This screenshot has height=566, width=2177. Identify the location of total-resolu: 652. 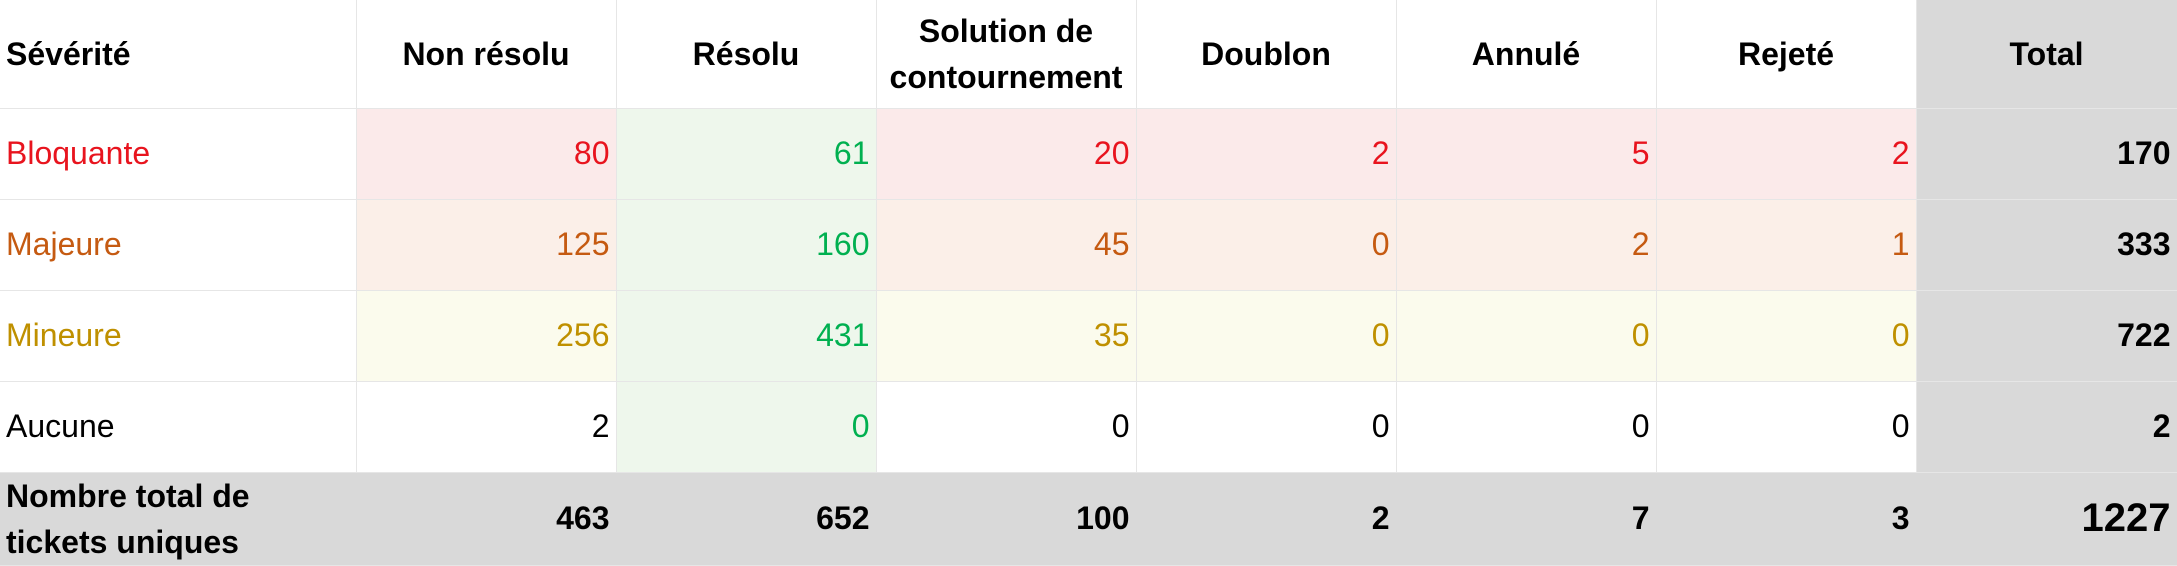
(746, 519).